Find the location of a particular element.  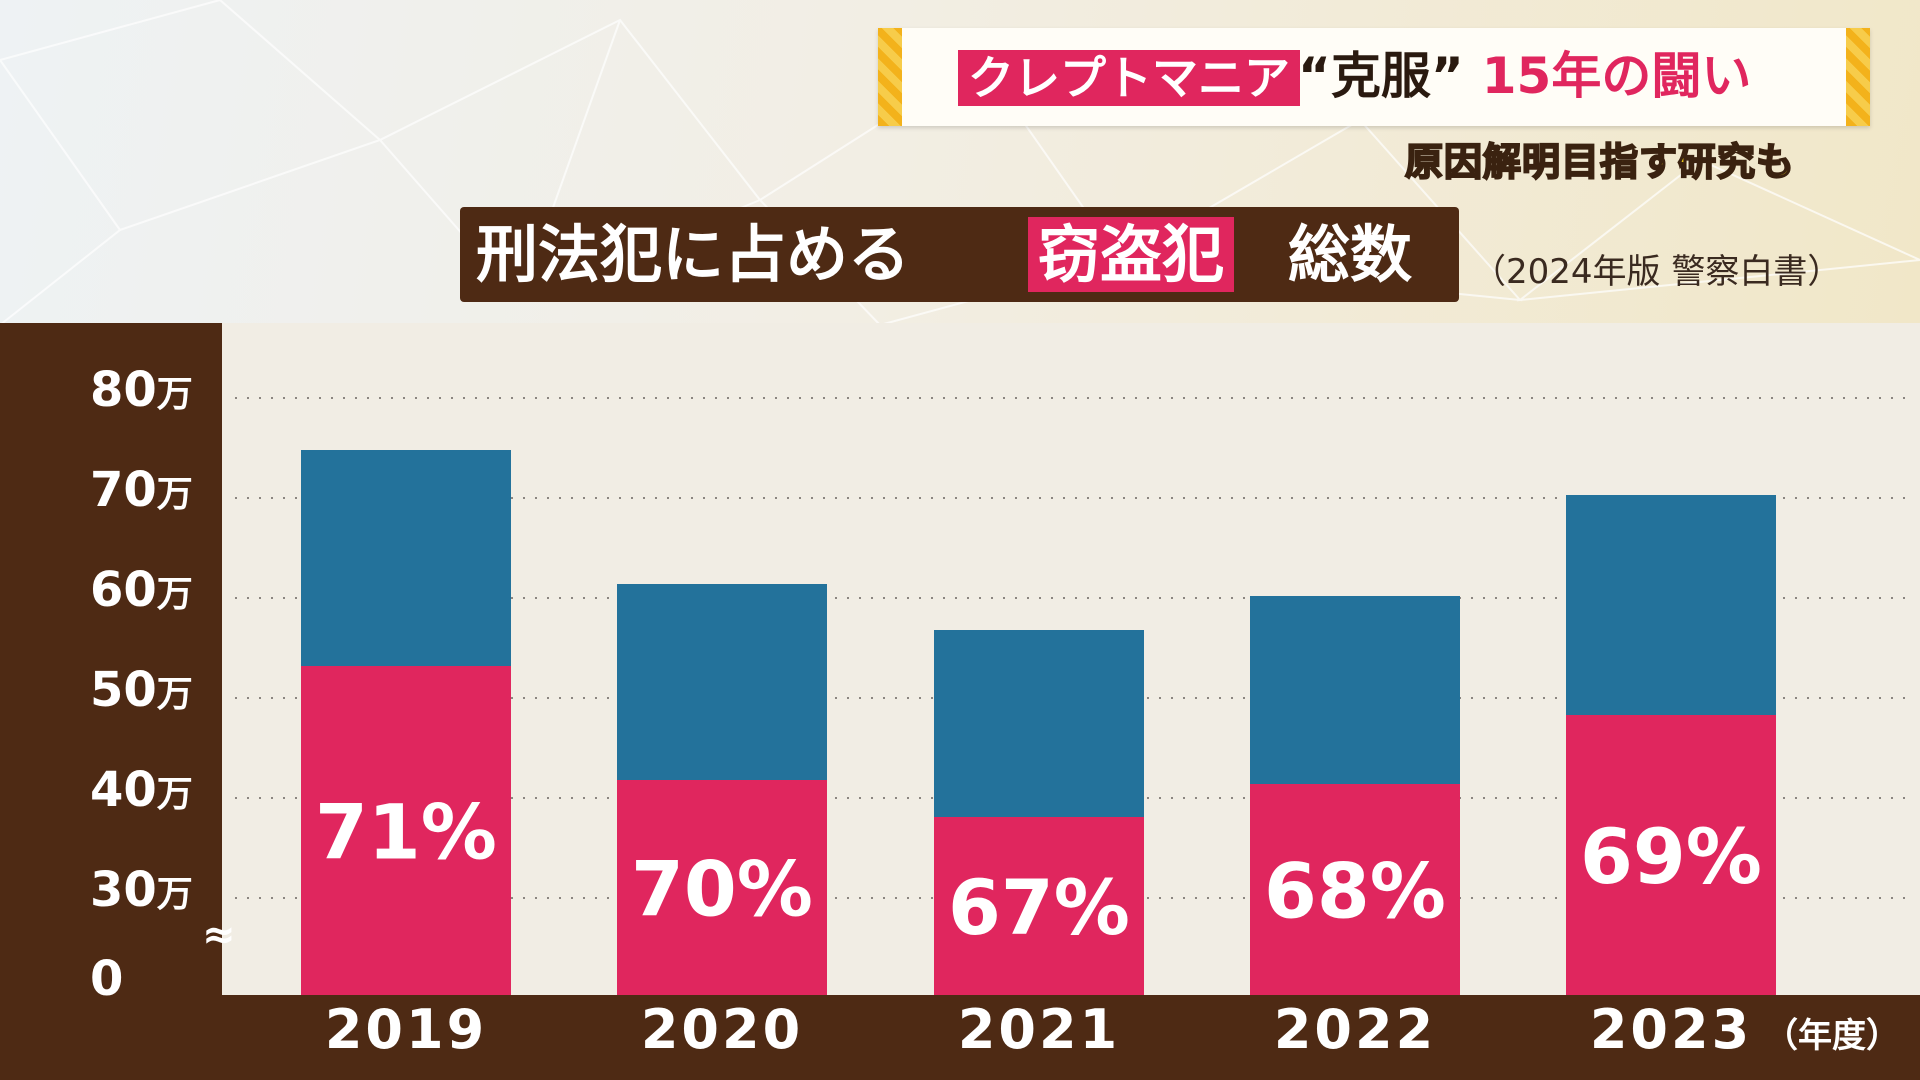

percent-label: 71% is located at coordinates (406, 832).